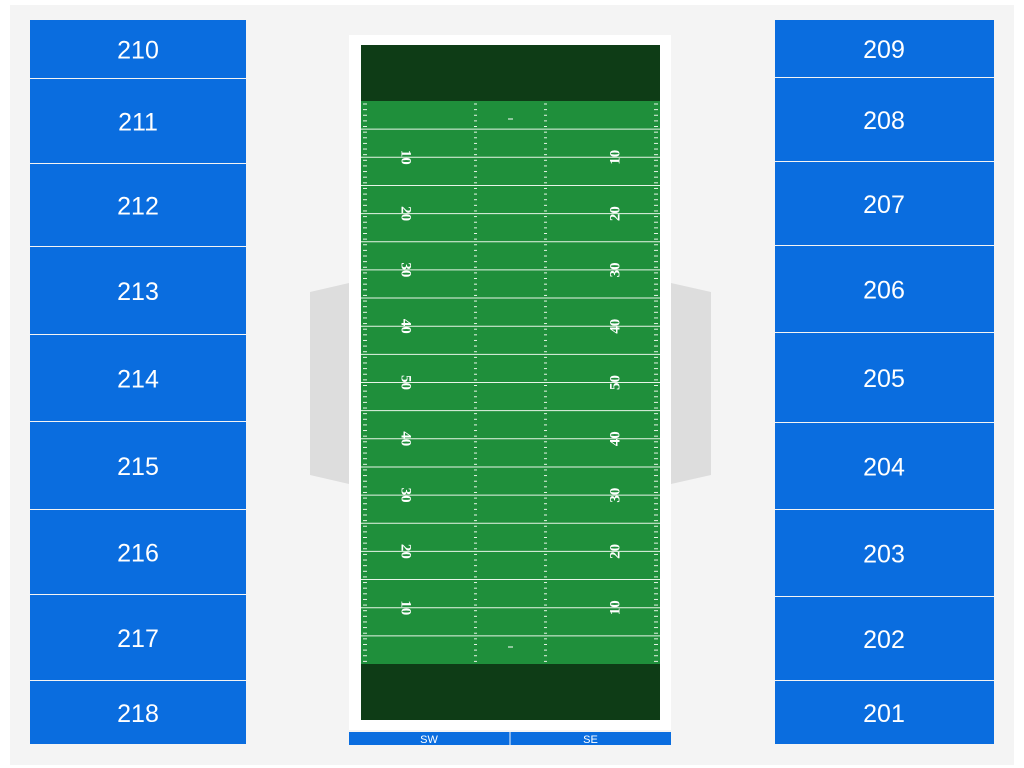 This screenshot has width=1024, height=768. I want to click on section: 201, so click(884, 712).